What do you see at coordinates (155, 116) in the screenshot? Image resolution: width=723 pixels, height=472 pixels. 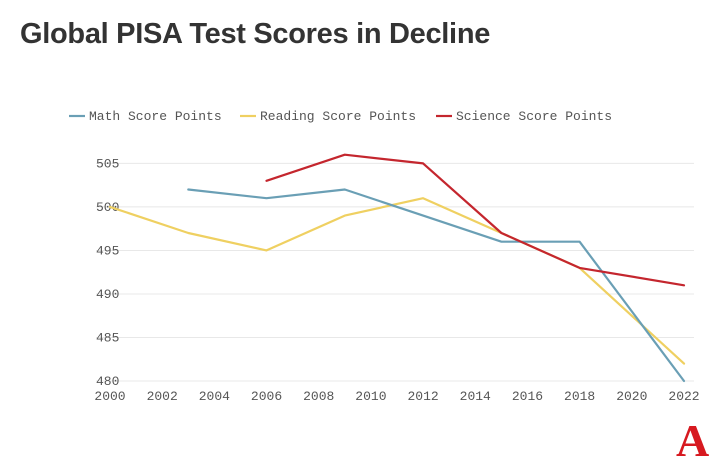 I see `legend-label-math-score-points: Math Score Points` at bounding box center [155, 116].